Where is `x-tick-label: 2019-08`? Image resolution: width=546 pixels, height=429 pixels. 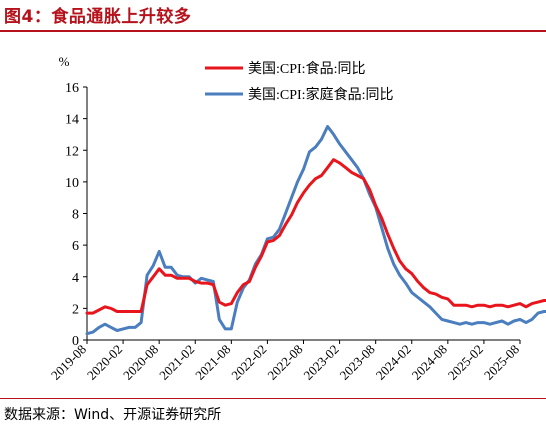
x-tick-label: 2019-08 is located at coordinates (68, 362).